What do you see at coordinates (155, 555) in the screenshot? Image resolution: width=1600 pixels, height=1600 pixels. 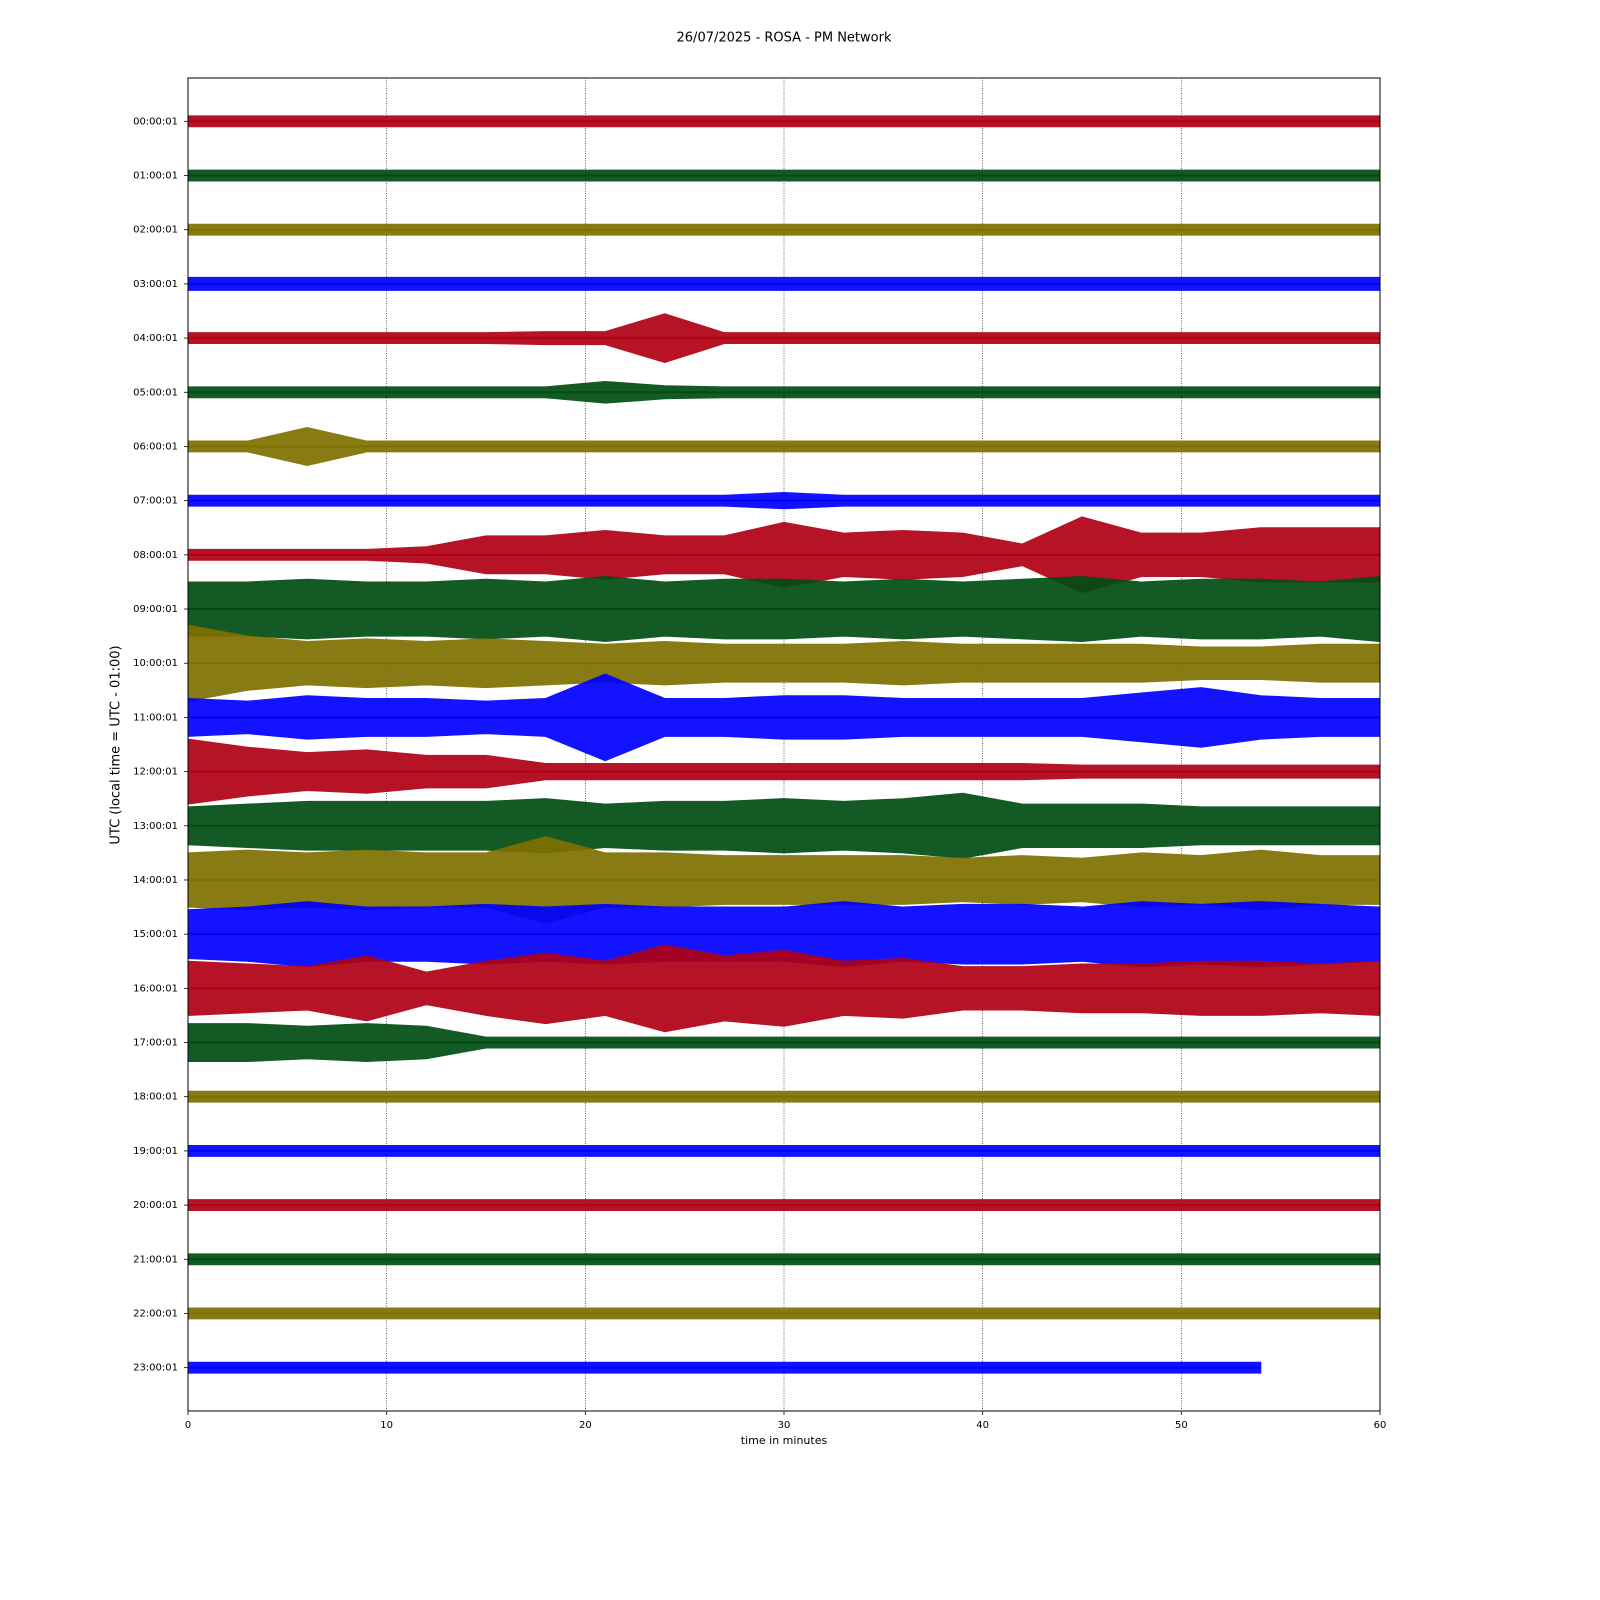 I see `y-tick-label: 08:00:01` at bounding box center [155, 555].